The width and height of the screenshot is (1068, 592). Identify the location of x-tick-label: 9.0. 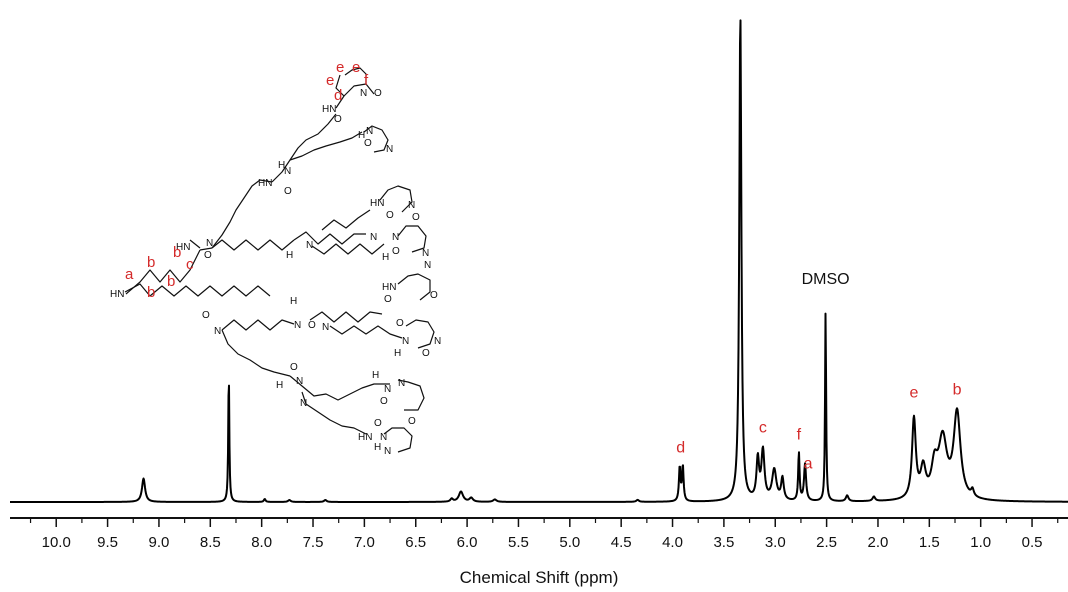
(159, 542).